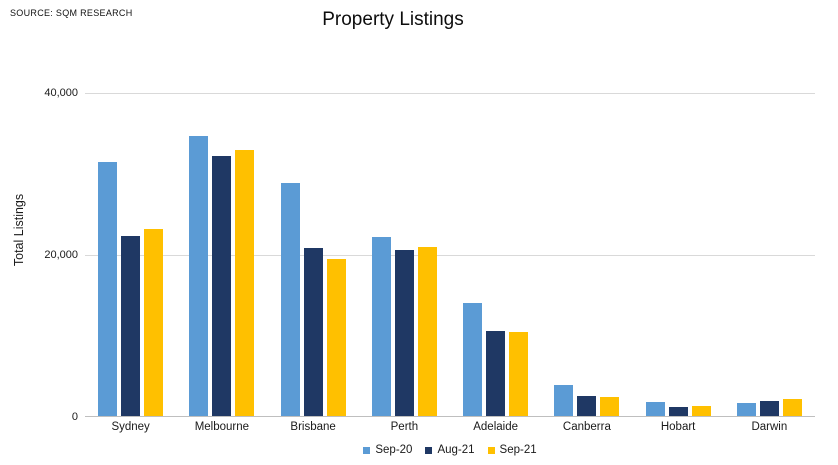 This screenshot has width=838, height=465. I want to click on bar-group-perth, so click(404, 254).